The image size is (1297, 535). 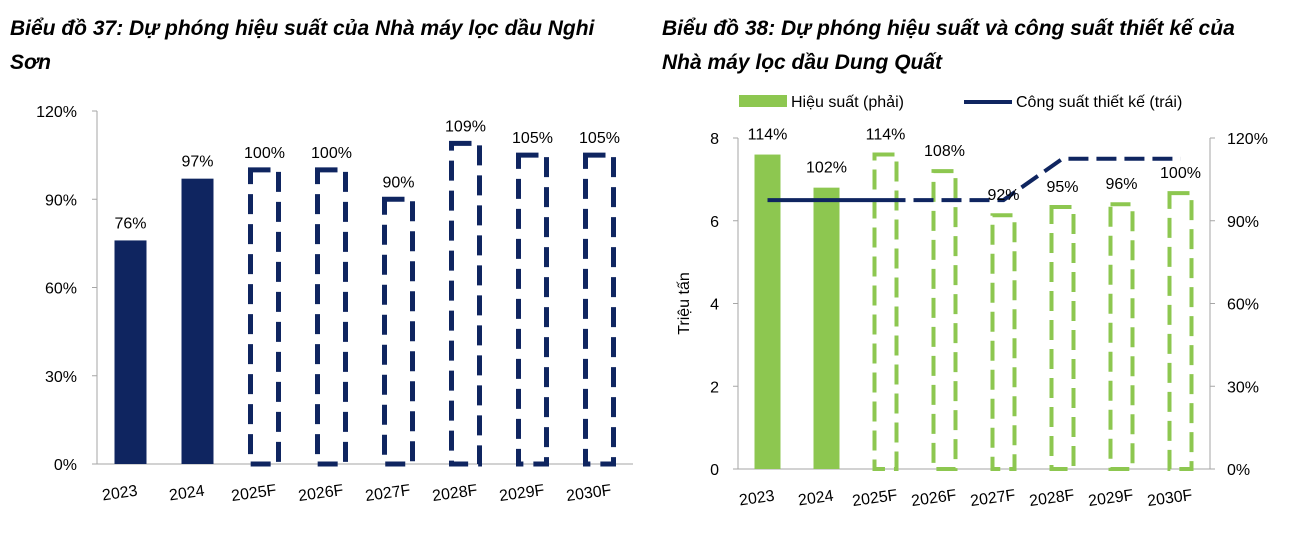 I want to click on left-y-tick-label: 2, so click(x=714, y=387).